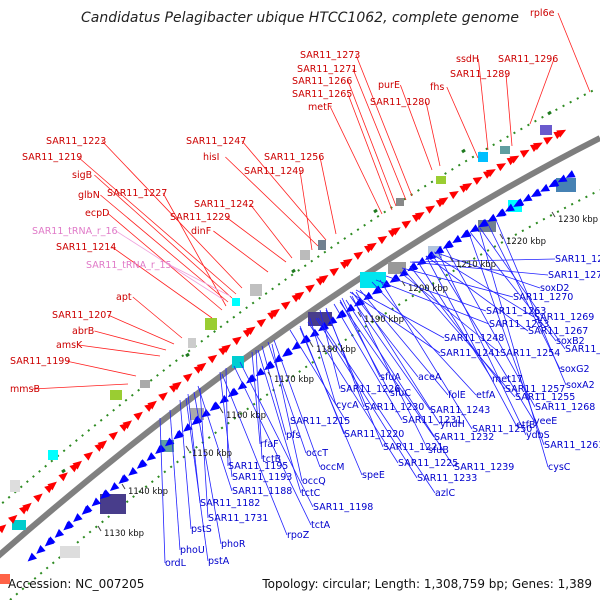  I want to click on reverse-gene-label: SAR11_1731, so click(238, 518).